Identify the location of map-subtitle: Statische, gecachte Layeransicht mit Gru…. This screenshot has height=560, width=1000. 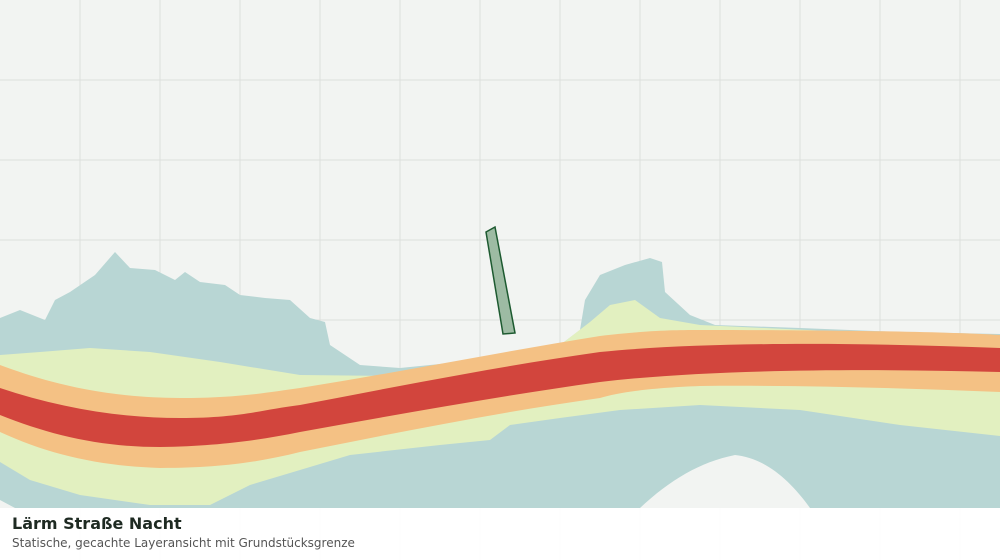
(183, 543).